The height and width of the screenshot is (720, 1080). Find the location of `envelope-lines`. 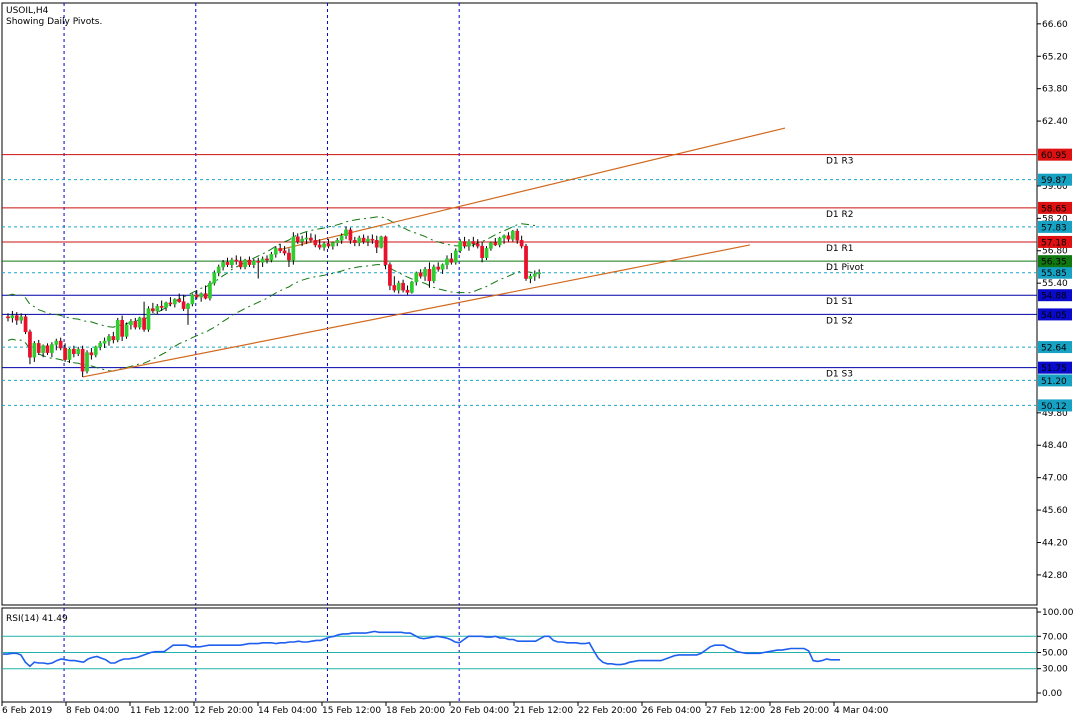

envelope-lines is located at coordinates (273, 294).